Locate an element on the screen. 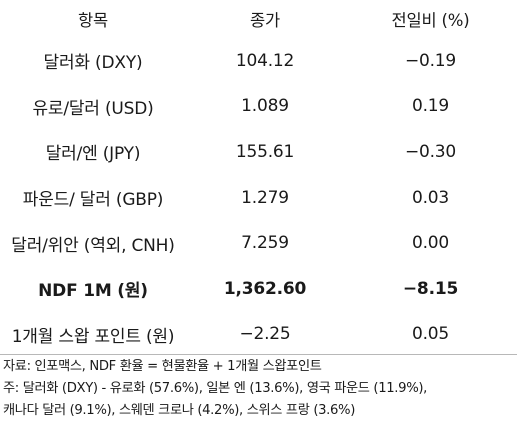 The height and width of the screenshot is (430, 517). row-item: 유로/달러 (USD) is located at coordinates (93, 108).